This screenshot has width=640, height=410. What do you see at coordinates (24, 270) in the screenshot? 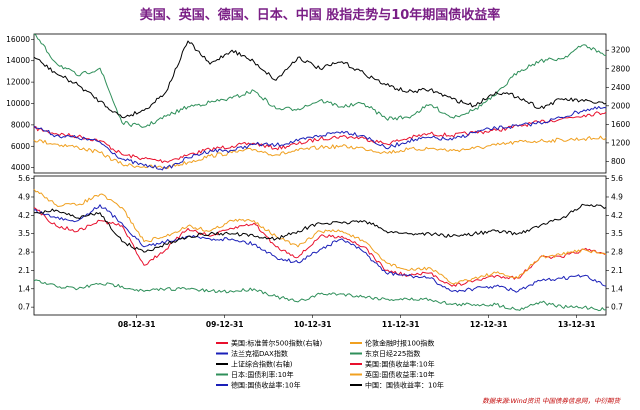
I see `yield-axis-tick-label-left: 2.1` at bounding box center [24, 270].